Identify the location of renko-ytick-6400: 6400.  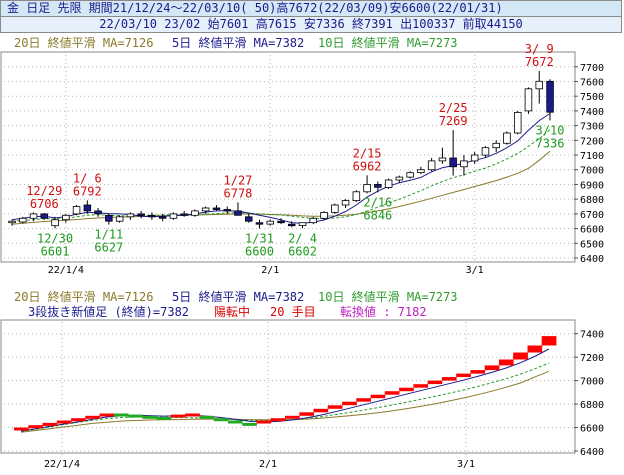
(592, 452).